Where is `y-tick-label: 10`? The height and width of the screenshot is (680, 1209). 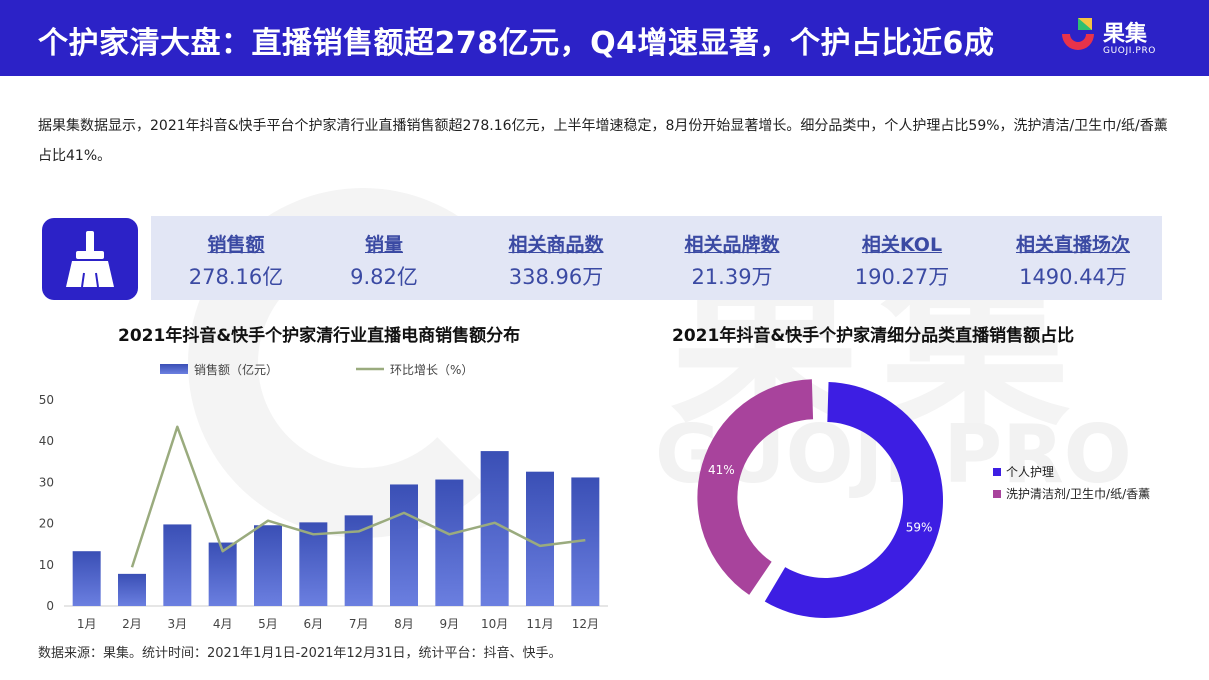 y-tick-label: 10 is located at coordinates (46, 565).